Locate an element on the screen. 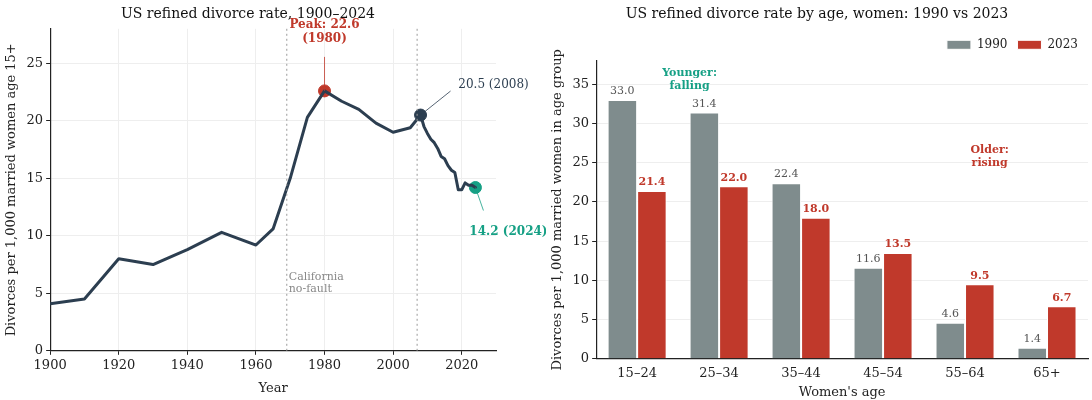 The height and width of the screenshot is (400, 1092). annotation: Older: rising is located at coordinates (989, 156).